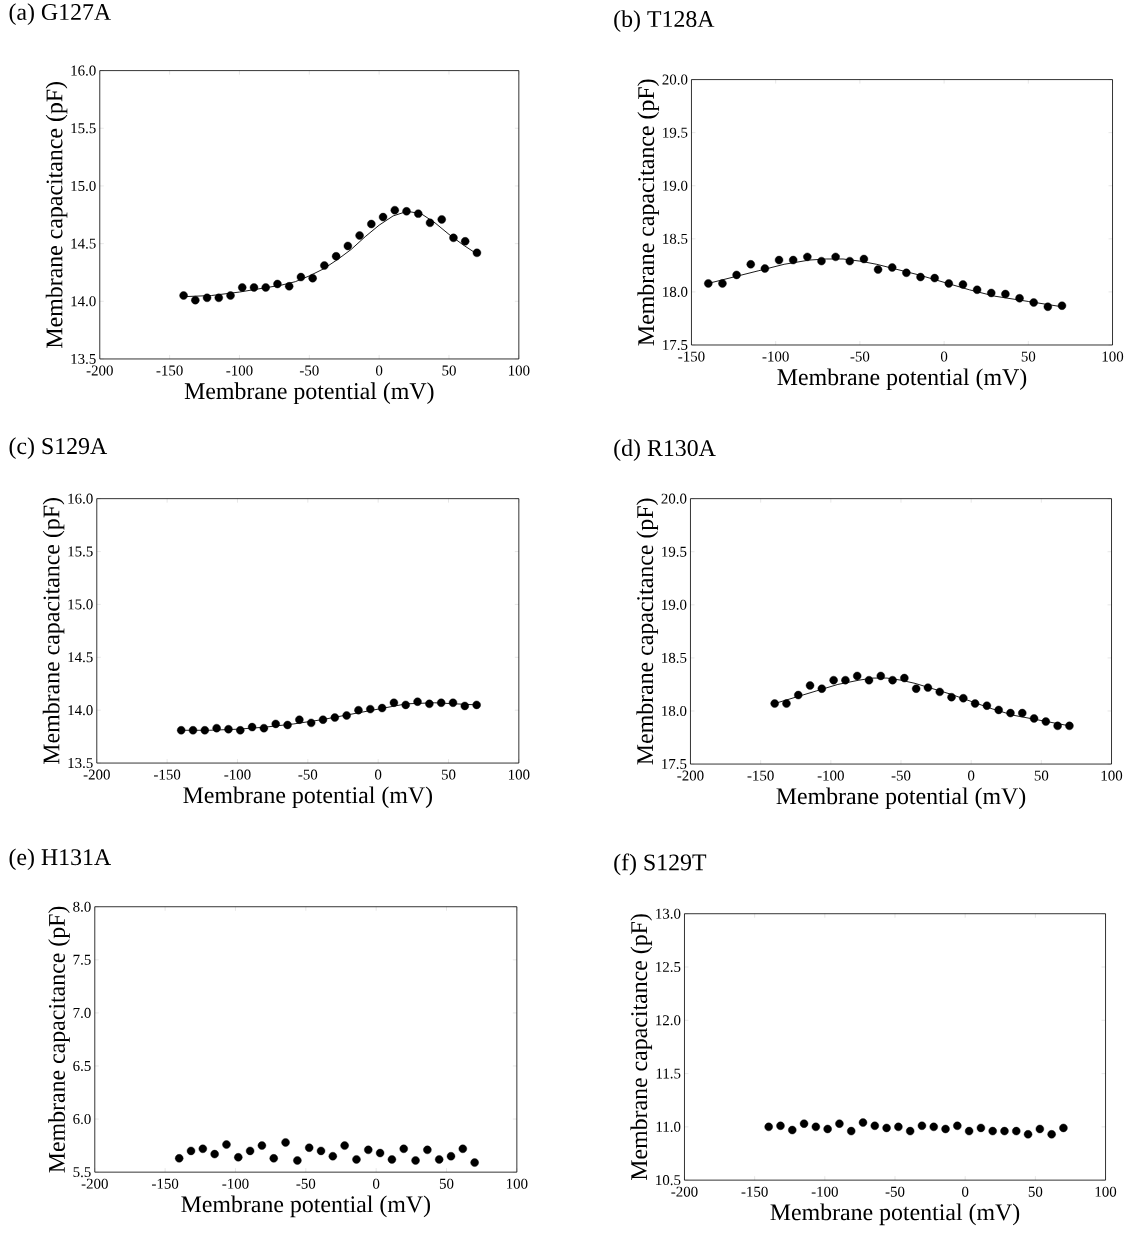  I want to click on chart-title: (a) G127A, so click(60, 14).